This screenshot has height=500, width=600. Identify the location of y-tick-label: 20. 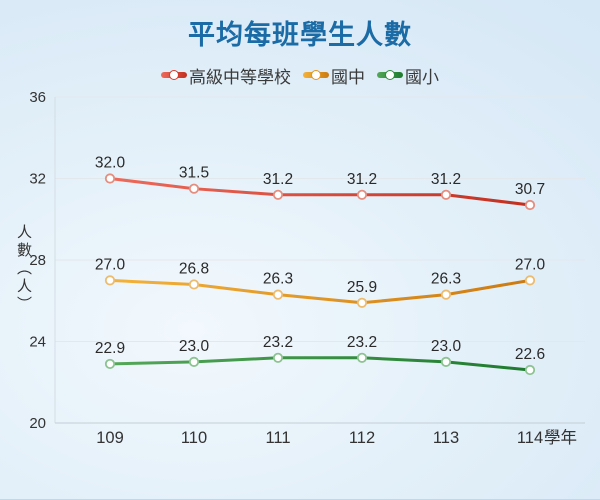
(37, 423).